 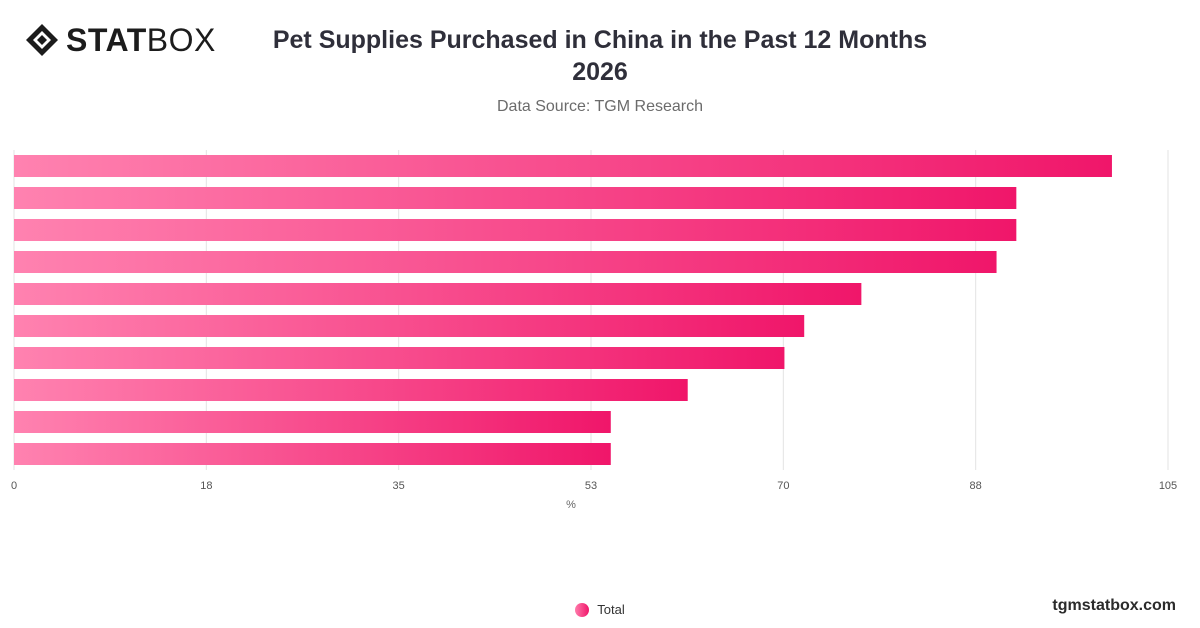 I want to click on legend: Total, so click(x=600, y=611).